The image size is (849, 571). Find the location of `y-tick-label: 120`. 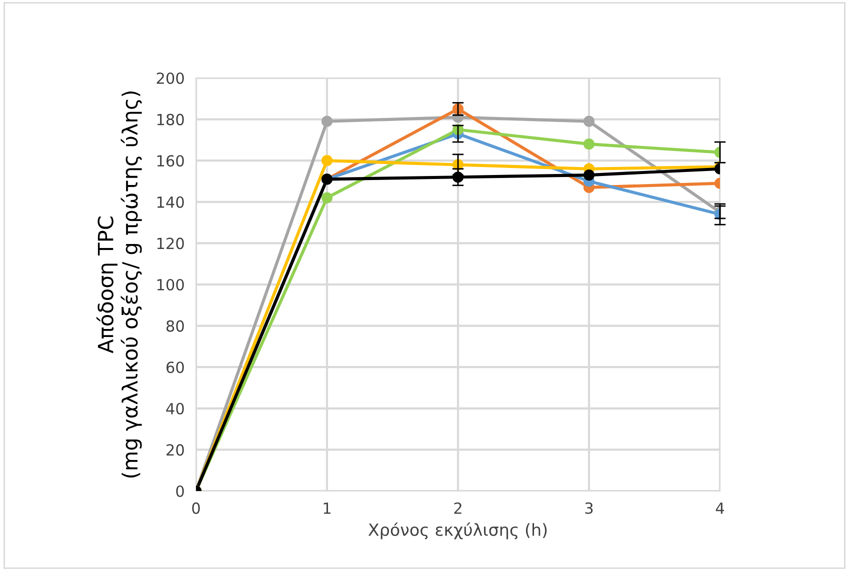

y-tick-label: 120 is located at coordinates (170, 244).